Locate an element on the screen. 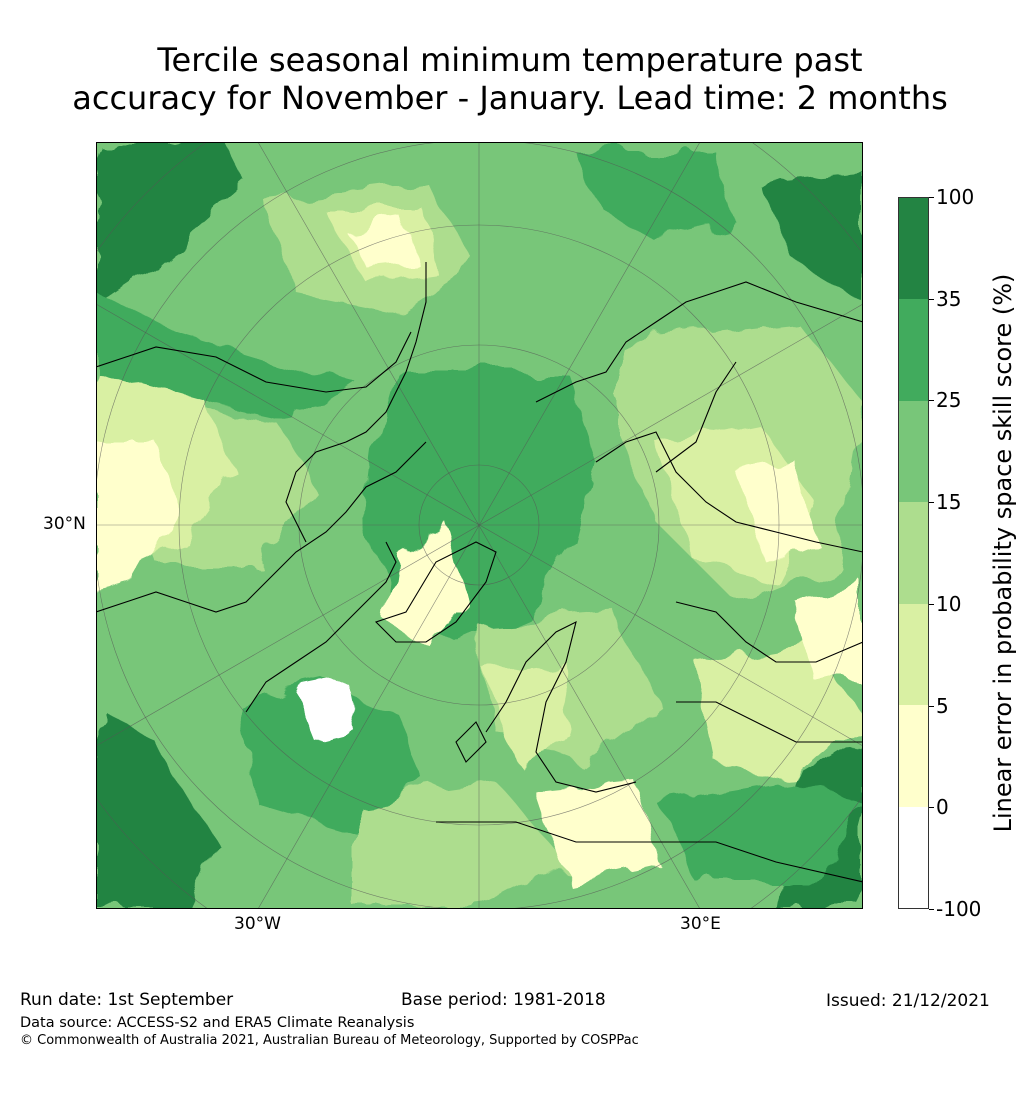  issued-date: Issued: 21/12/2021 is located at coordinates (908, 1001).